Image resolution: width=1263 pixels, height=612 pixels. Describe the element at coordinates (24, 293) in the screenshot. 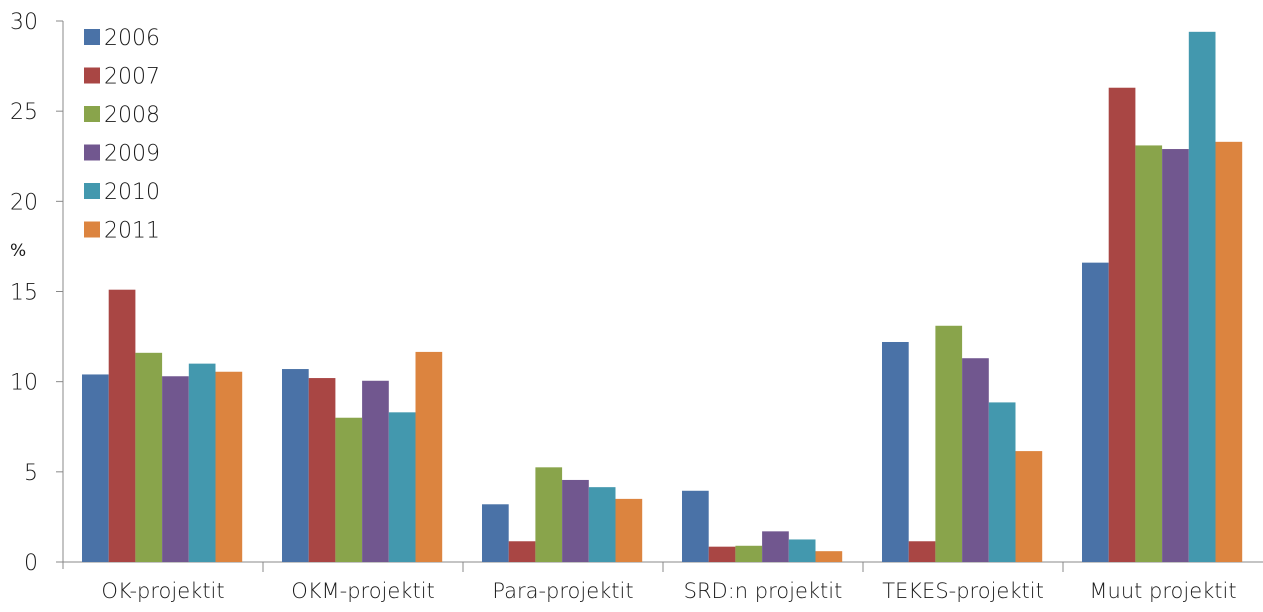

I see `y-tick-label: 15` at that location.